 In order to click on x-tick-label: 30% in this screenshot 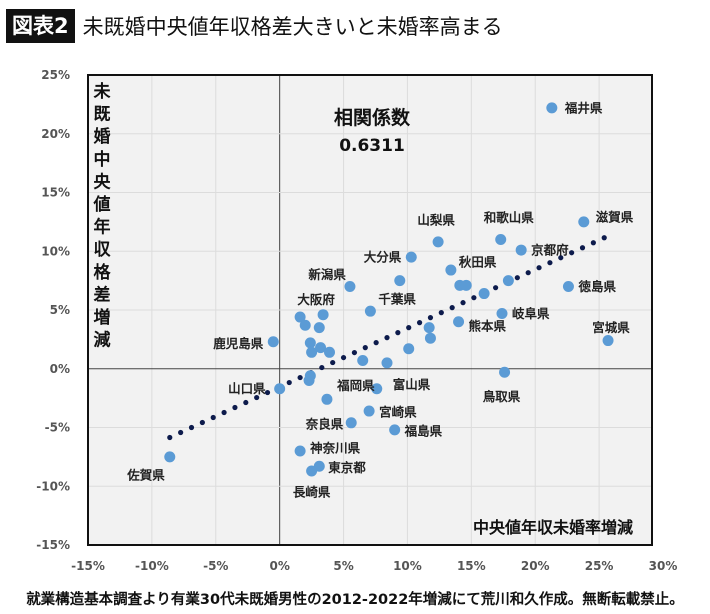, I will do `click(663, 566)`.